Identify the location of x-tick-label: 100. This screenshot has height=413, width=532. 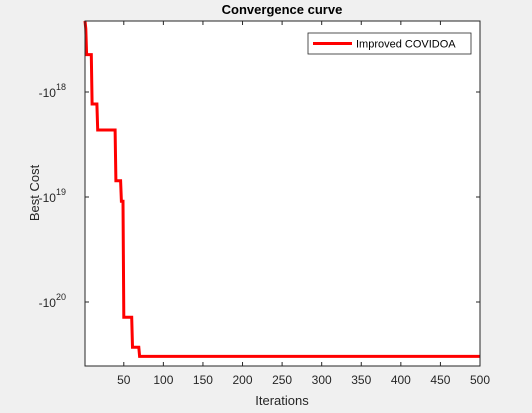
(163, 380).